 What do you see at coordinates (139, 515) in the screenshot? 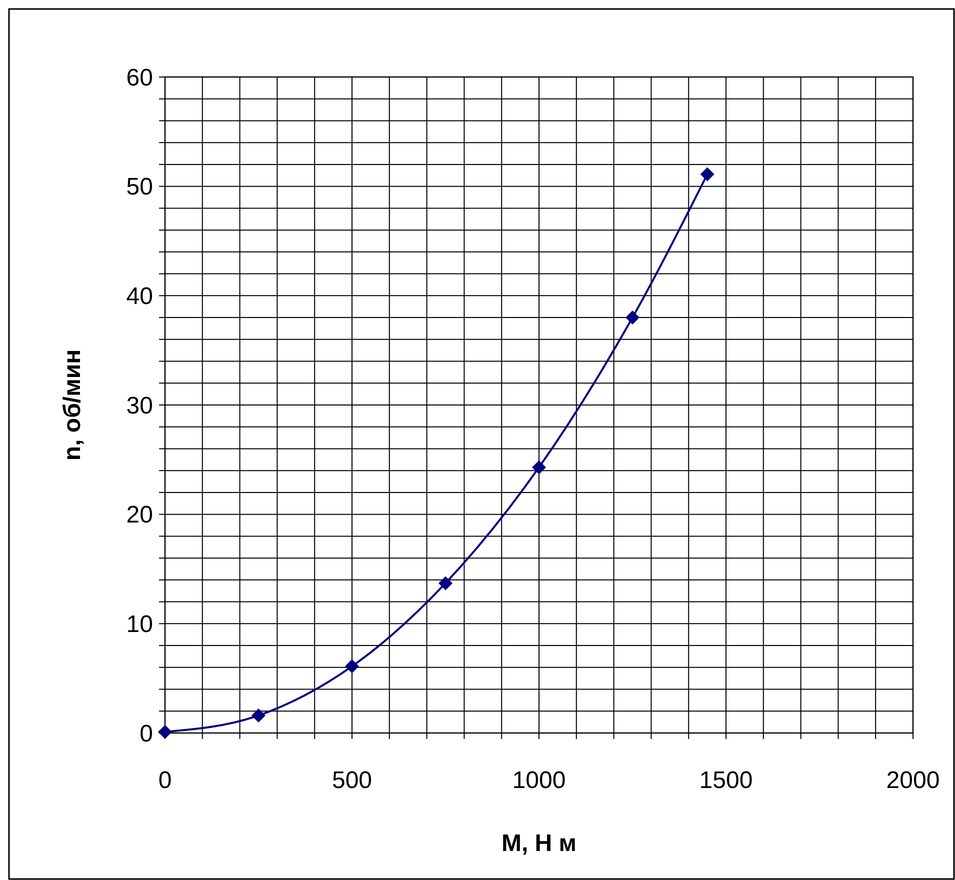
I see `y-tick-label: 20` at bounding box center [139, 515].